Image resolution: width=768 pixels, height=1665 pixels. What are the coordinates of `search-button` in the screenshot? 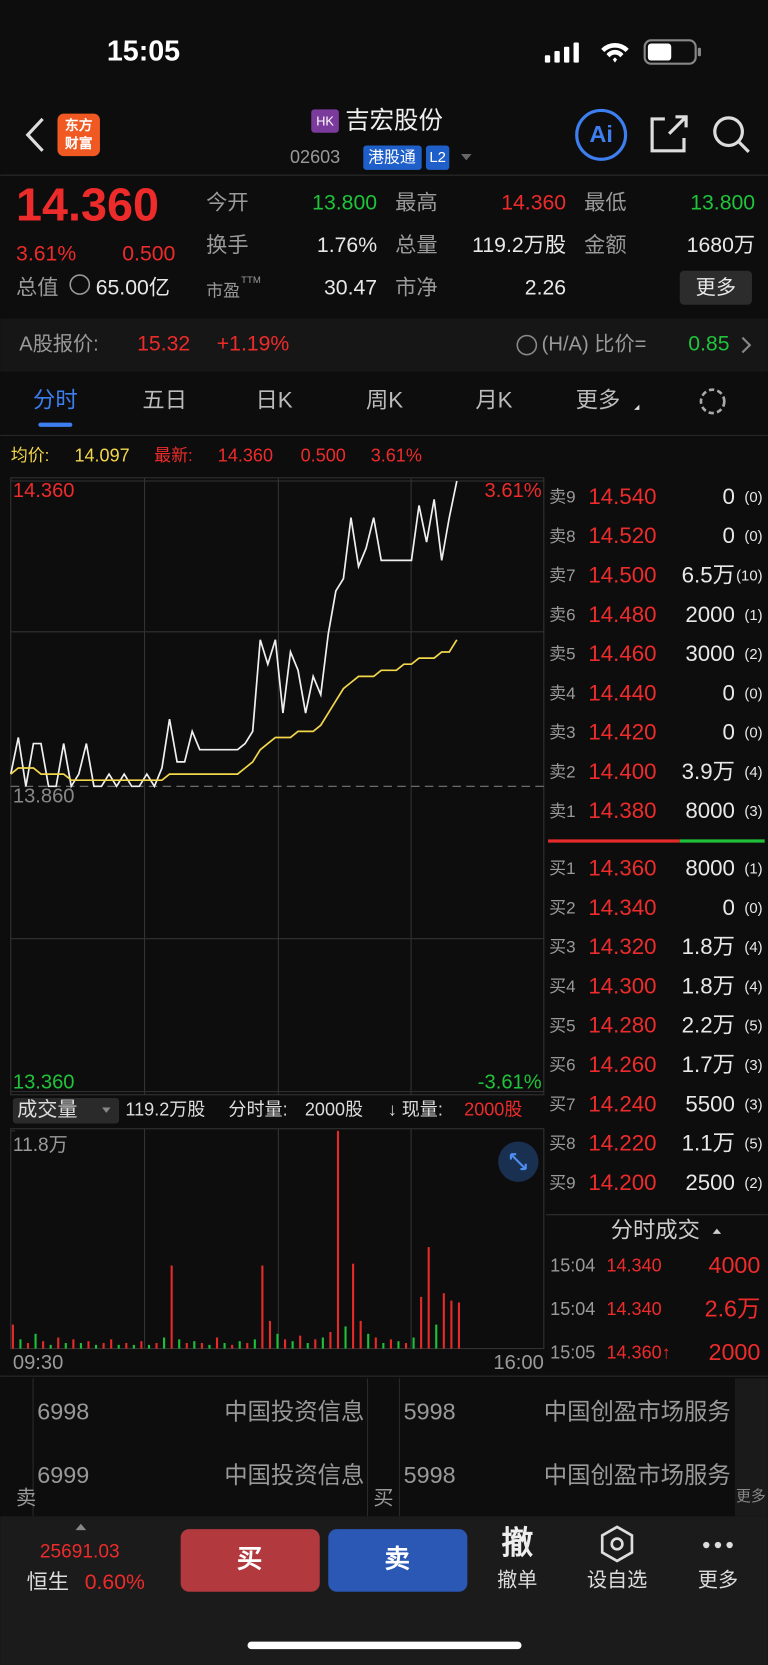 It's located at (731, 134).